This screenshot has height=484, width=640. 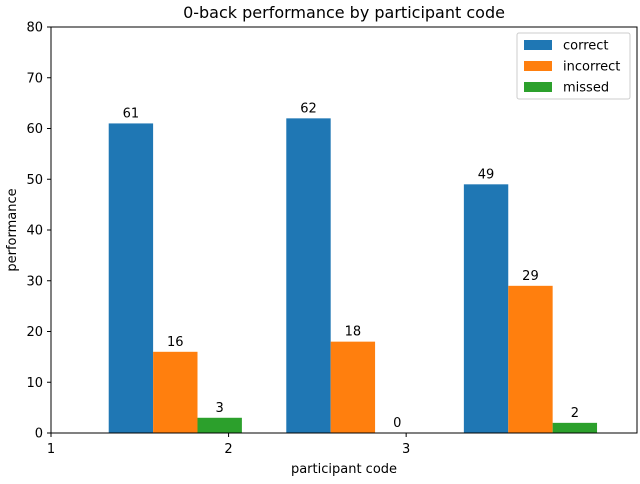 I want to click on y-tick-label: 60, so click(x=34, y=129).